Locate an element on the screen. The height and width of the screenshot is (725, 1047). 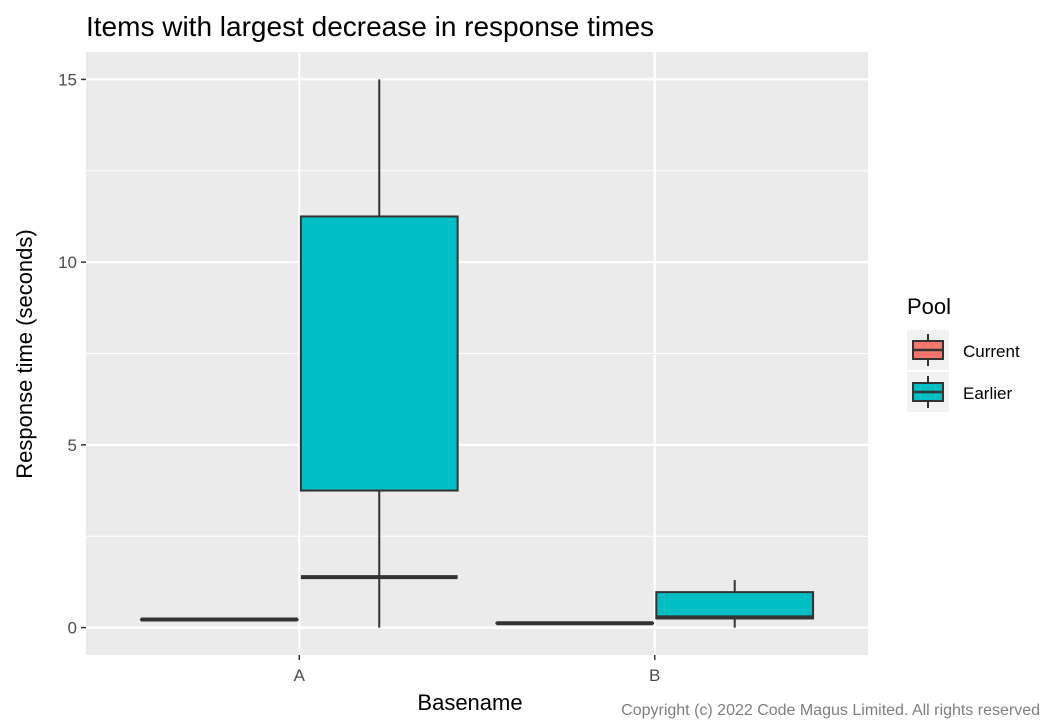
y-tick-label: 10 is located at coordinates (67, 262).